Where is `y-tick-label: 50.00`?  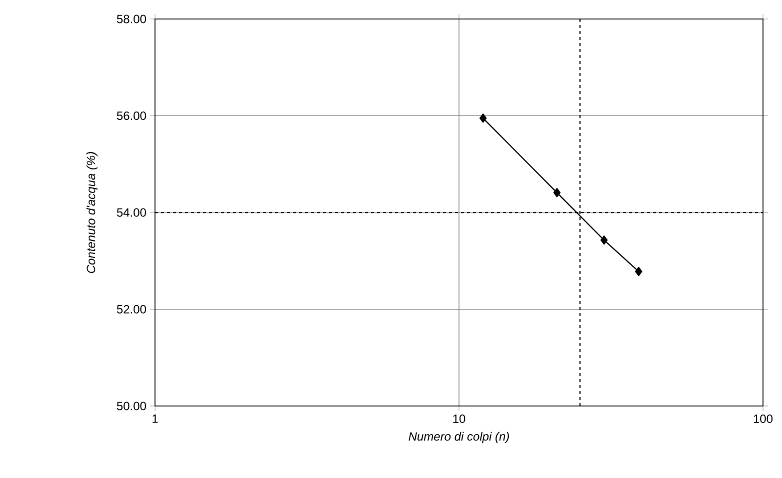 y-tick-label: 50.00 is located at coordinates (131, 406).